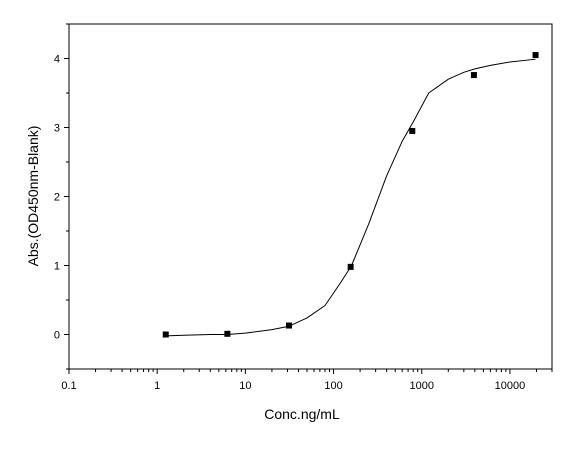  Describe the element at coordinates (57, 336) in the screenshot. I see `y-tick-label: 0` at that location.